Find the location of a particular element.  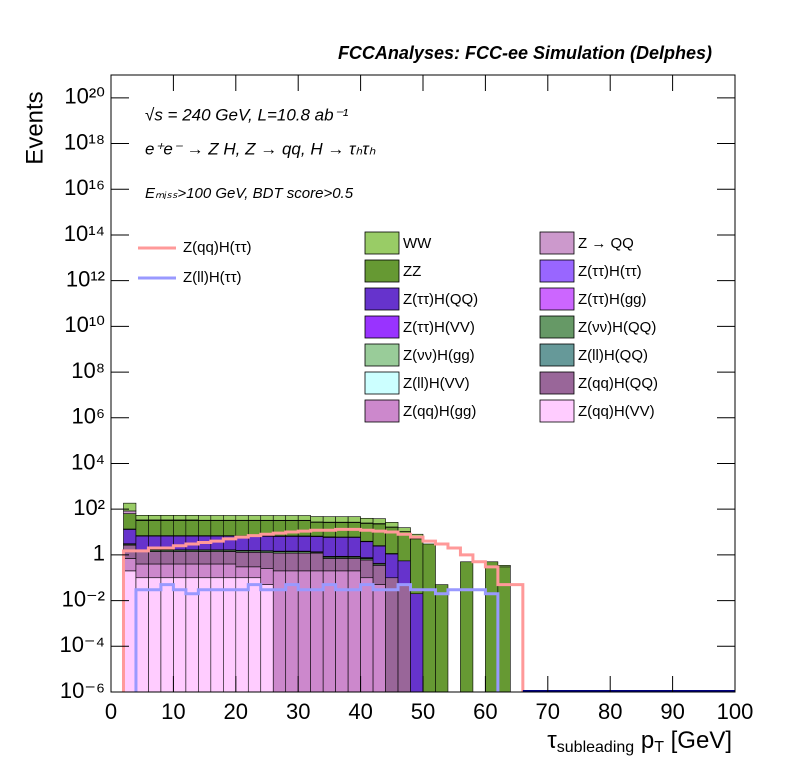

y-tick-label: 10² is located at coordinates (89, 507).